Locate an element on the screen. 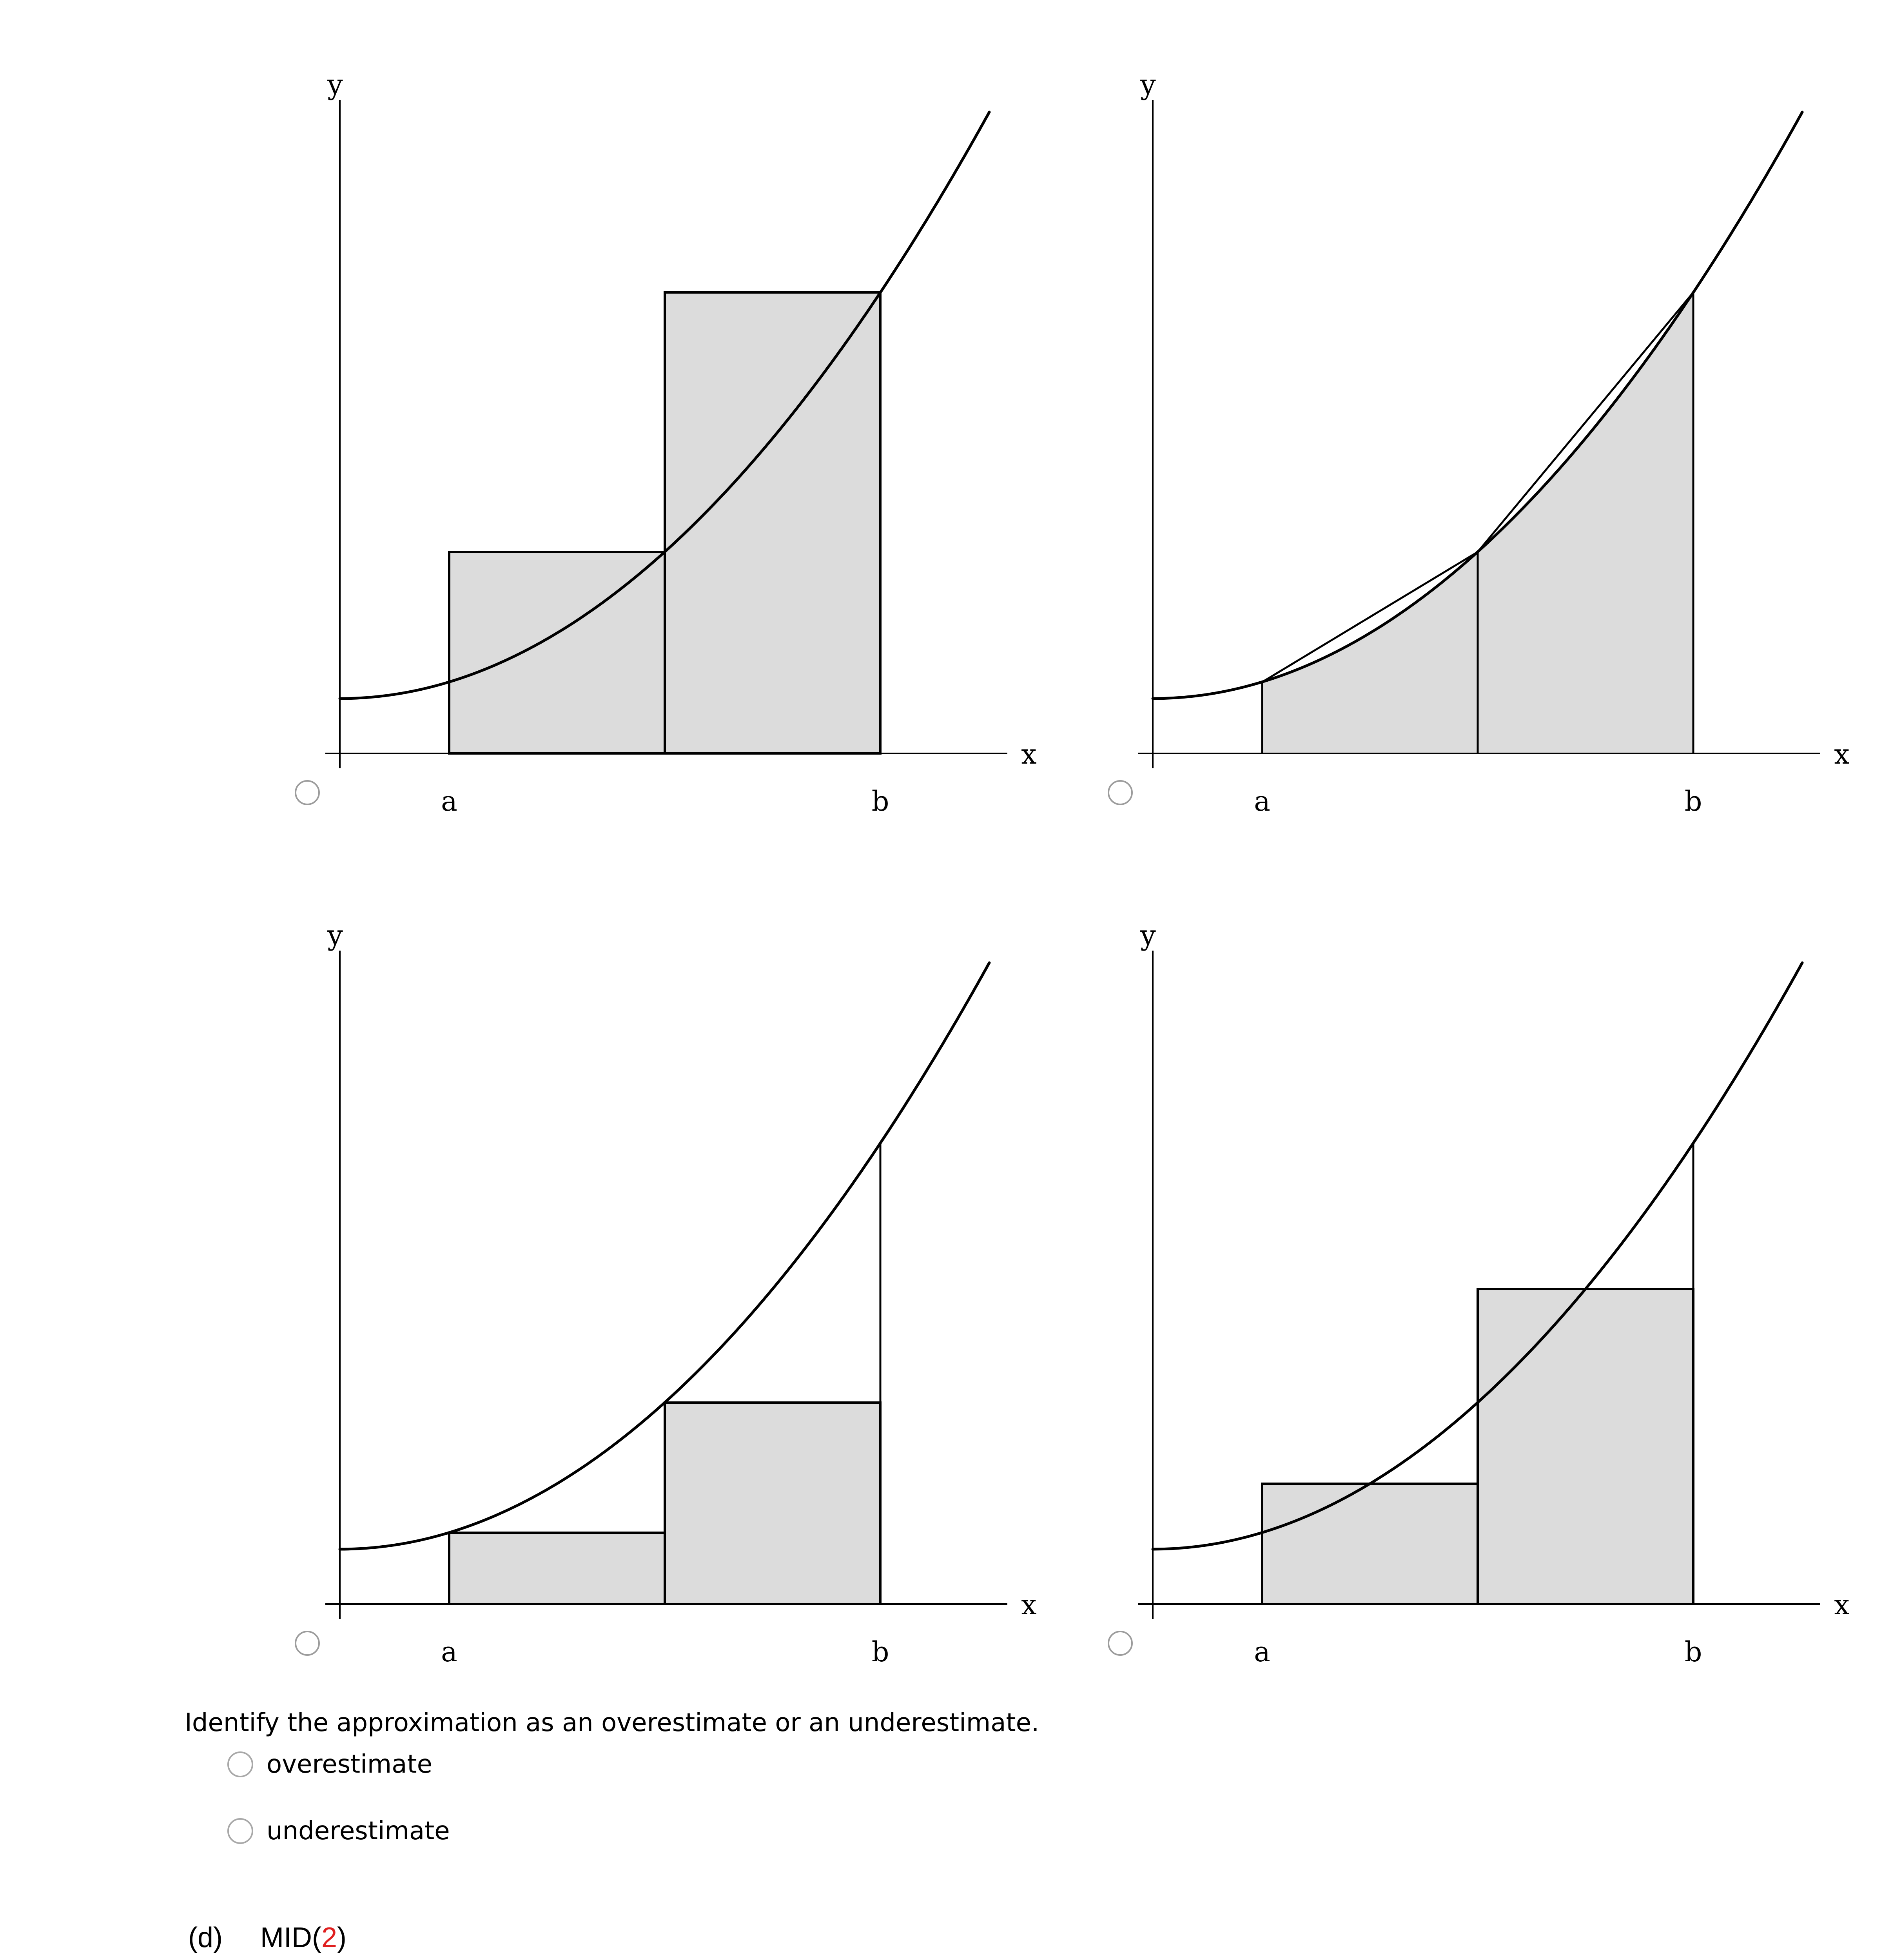 This screenshot has width=1883, height=1960. method-argument: 2 is located at coordinates (329, 1938).